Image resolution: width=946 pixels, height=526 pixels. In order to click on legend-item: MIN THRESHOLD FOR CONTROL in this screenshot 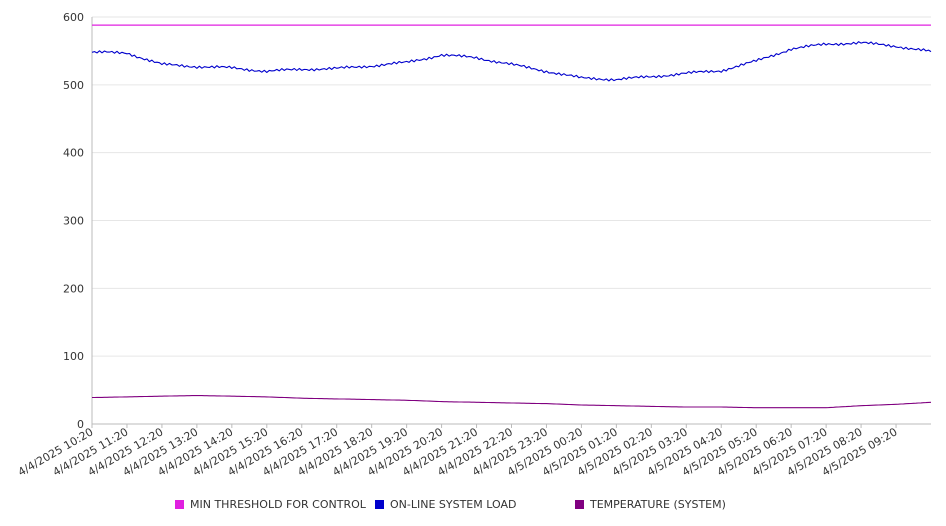, I will do `click(270, 504)`.